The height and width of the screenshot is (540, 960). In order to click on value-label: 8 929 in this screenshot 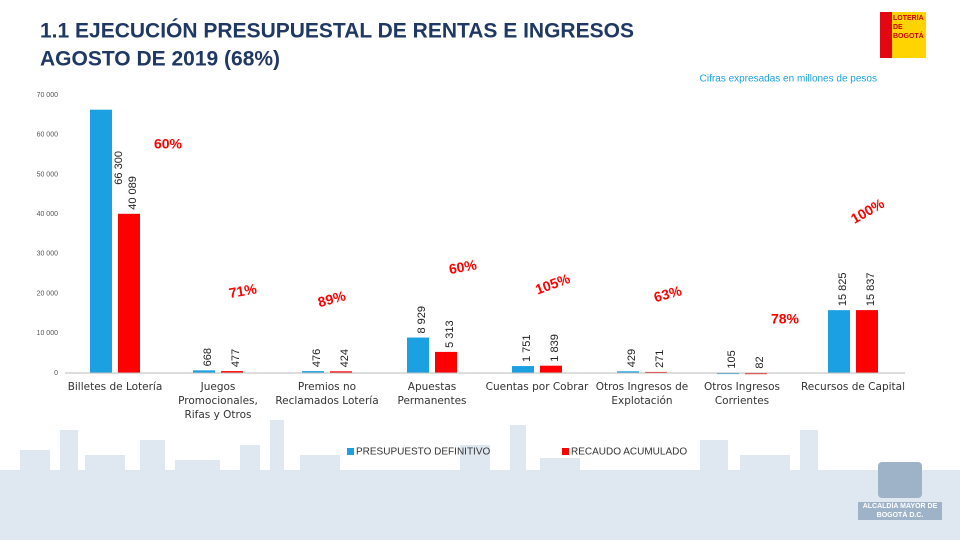, I will do `click(422, 320)`.